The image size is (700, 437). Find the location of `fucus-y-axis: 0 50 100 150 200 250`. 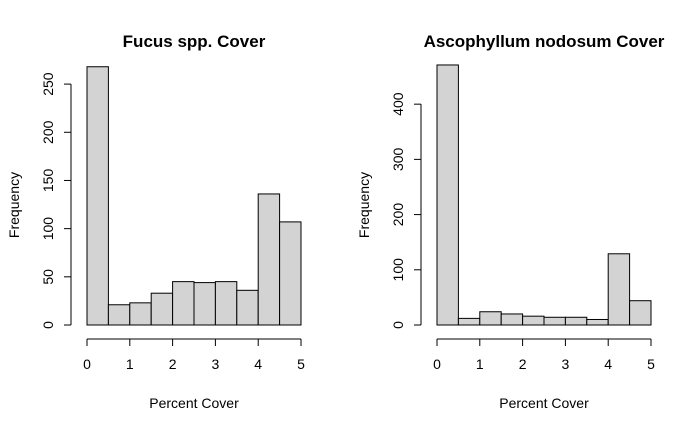

fucus-y-axis: 0 50 100 150 200 250 is located at coordinates (56, 200).